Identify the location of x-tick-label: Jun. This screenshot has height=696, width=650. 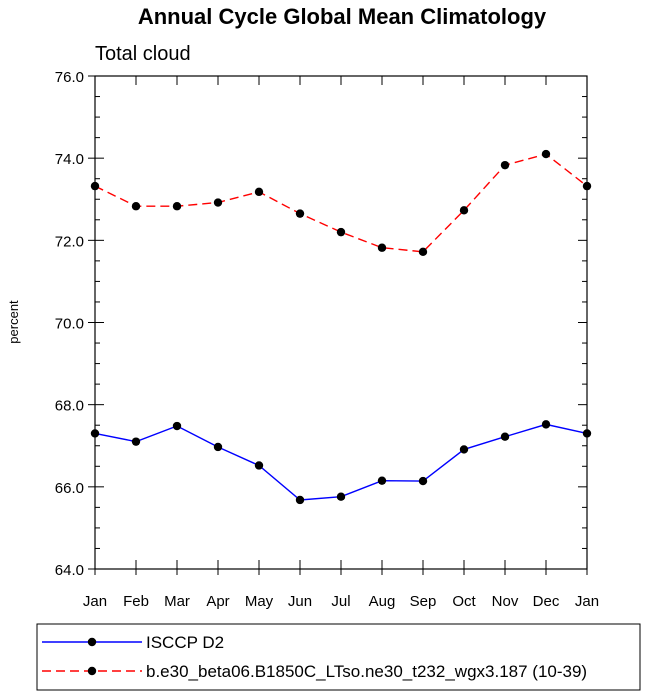
(300, 601).